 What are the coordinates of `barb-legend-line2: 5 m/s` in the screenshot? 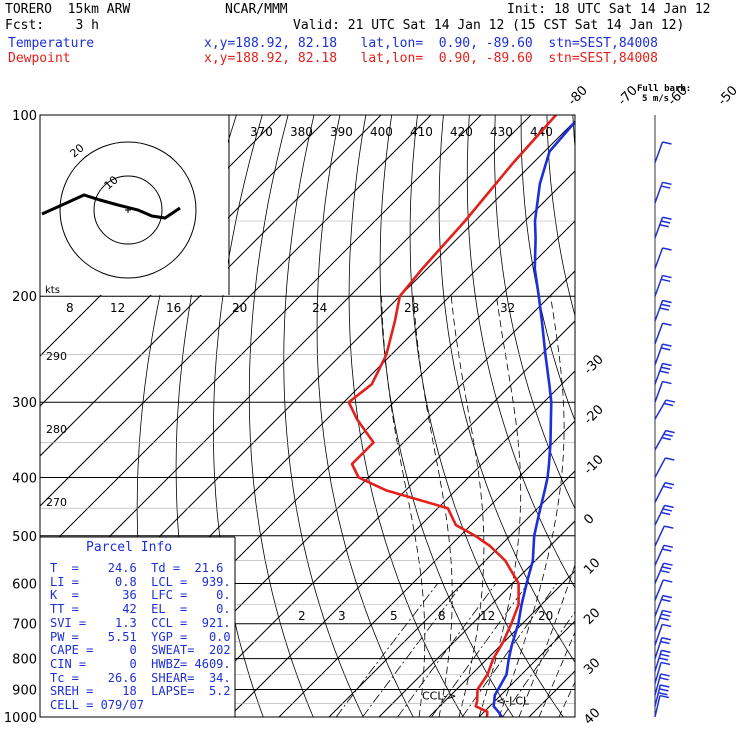 It's located at (656, 99).